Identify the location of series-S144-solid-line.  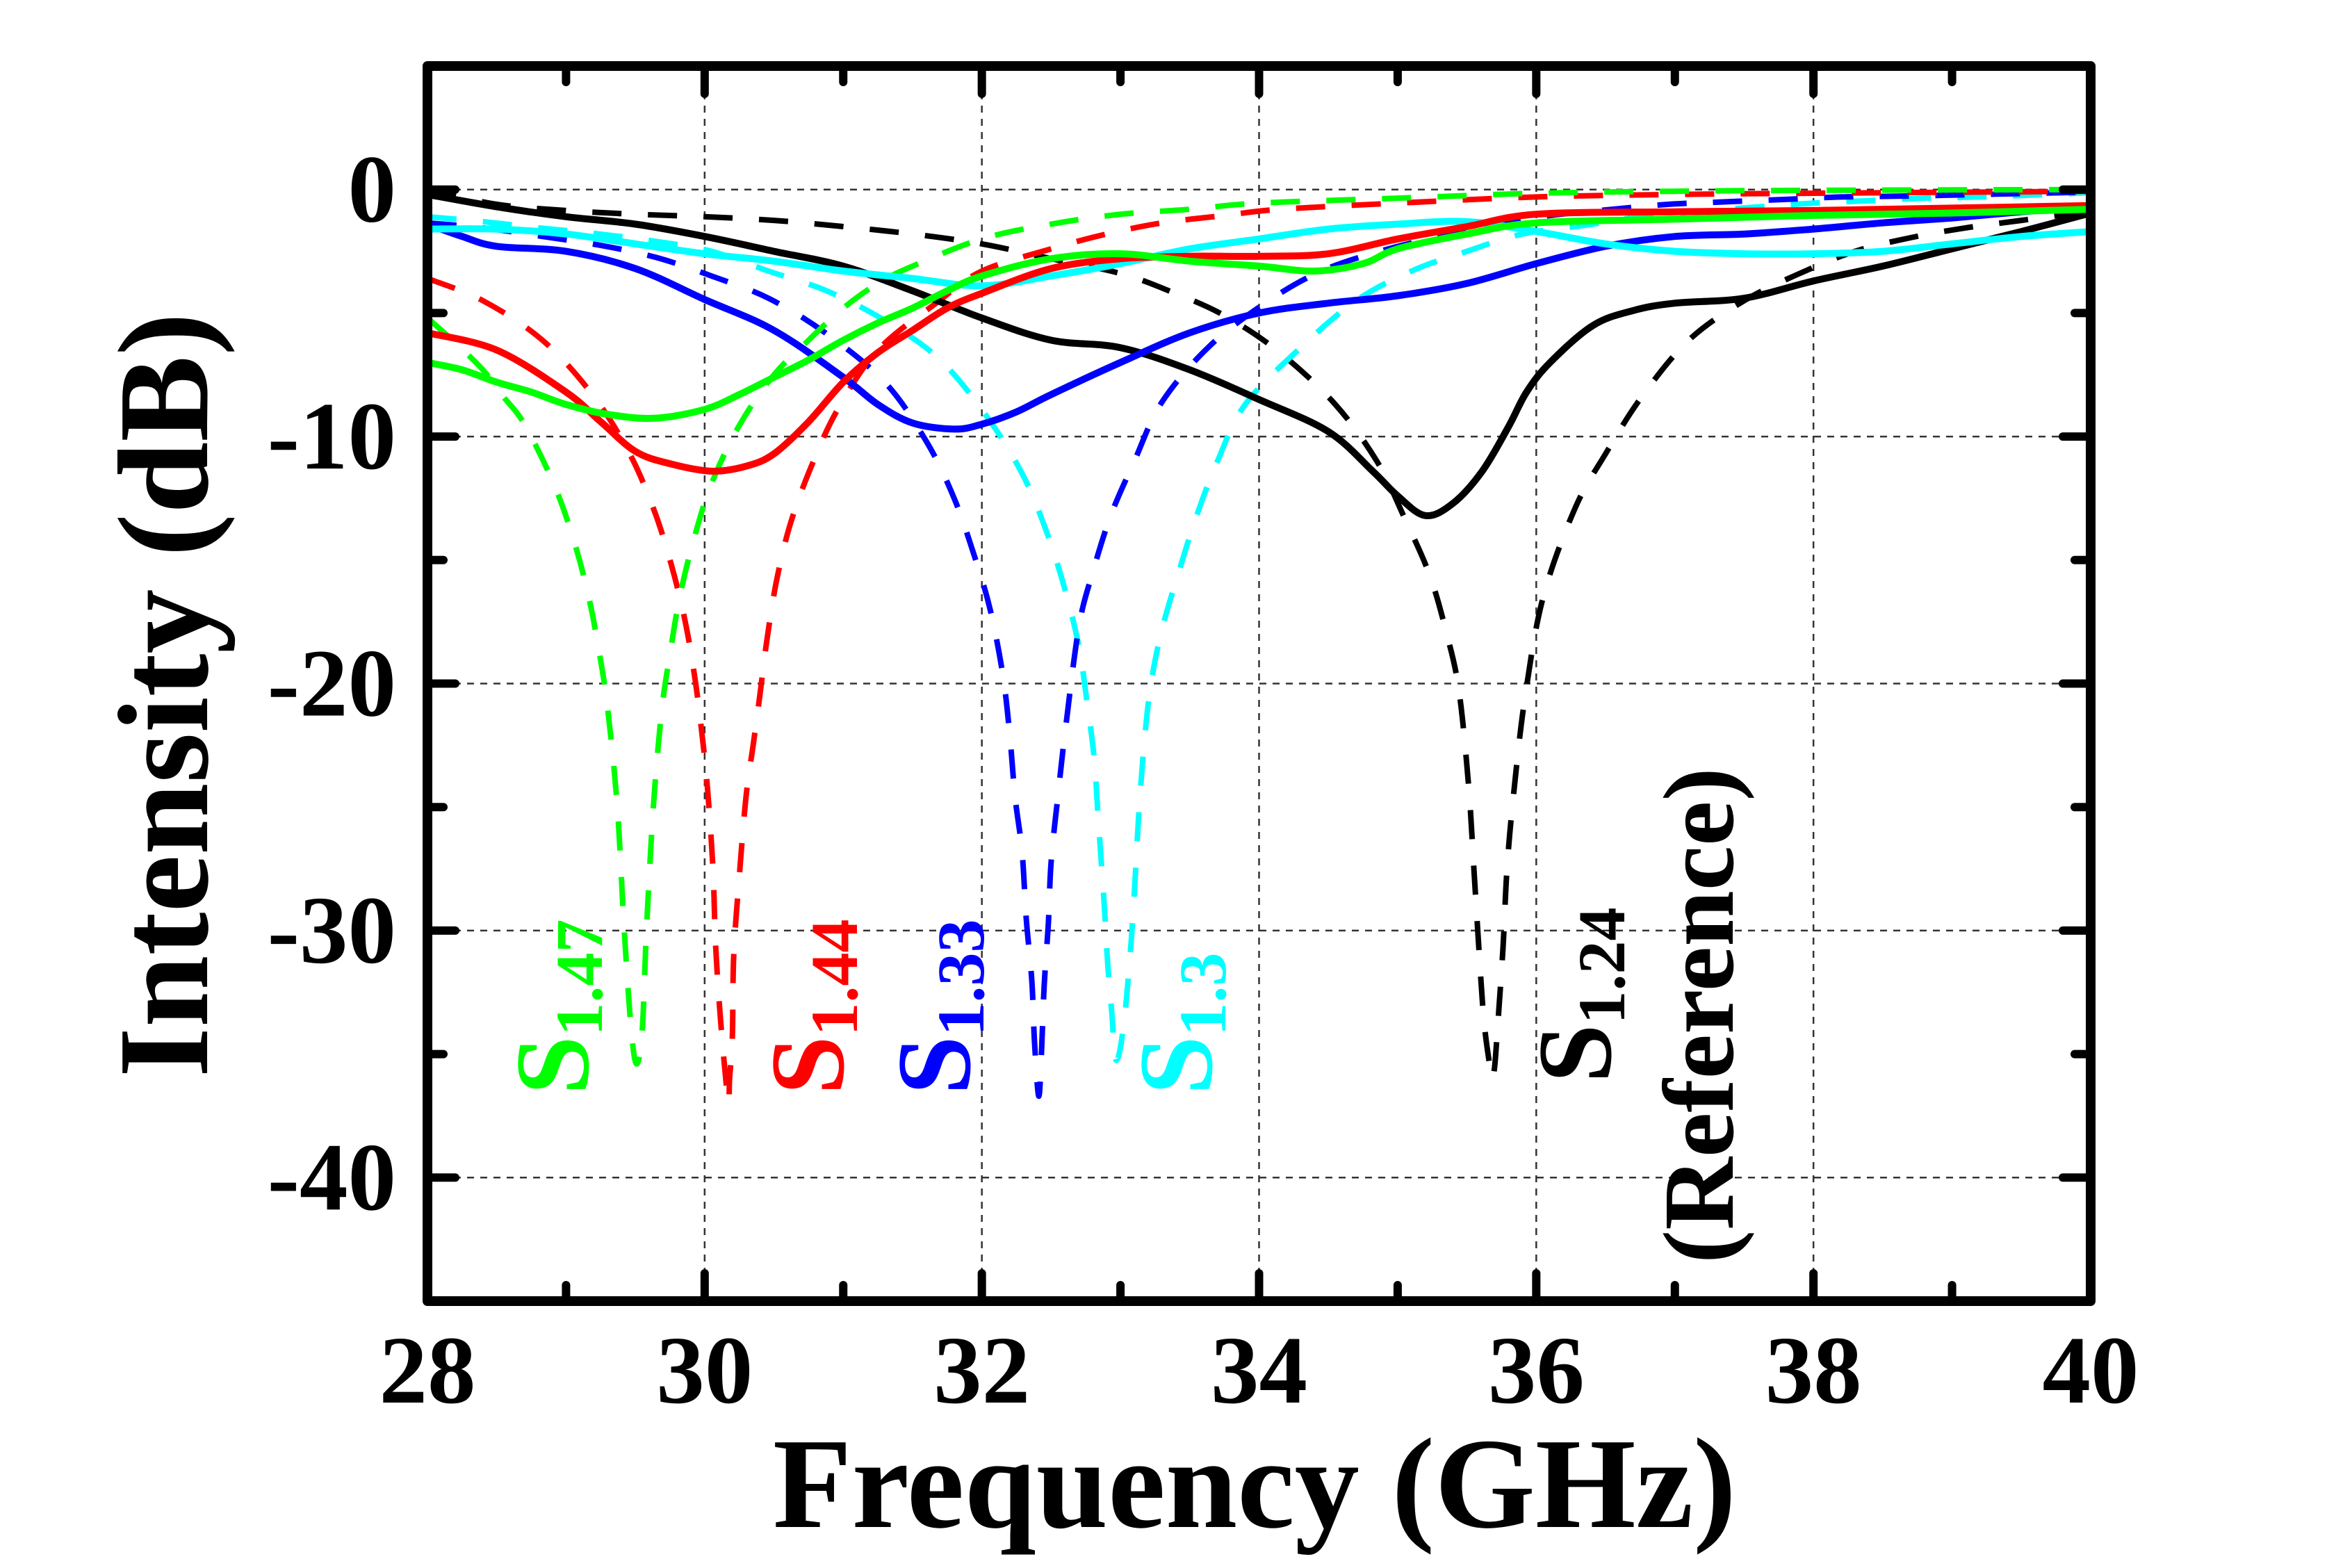
(1259, 338).